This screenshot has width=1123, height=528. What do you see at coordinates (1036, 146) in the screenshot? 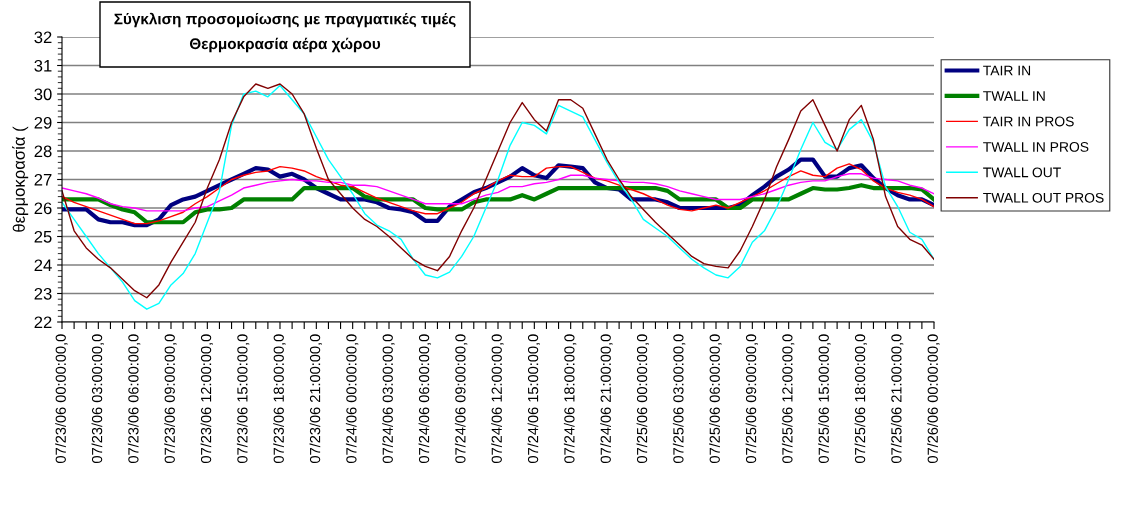
I see `legend-label: TWALL IN PROS` at bounding box center [1036, 146].